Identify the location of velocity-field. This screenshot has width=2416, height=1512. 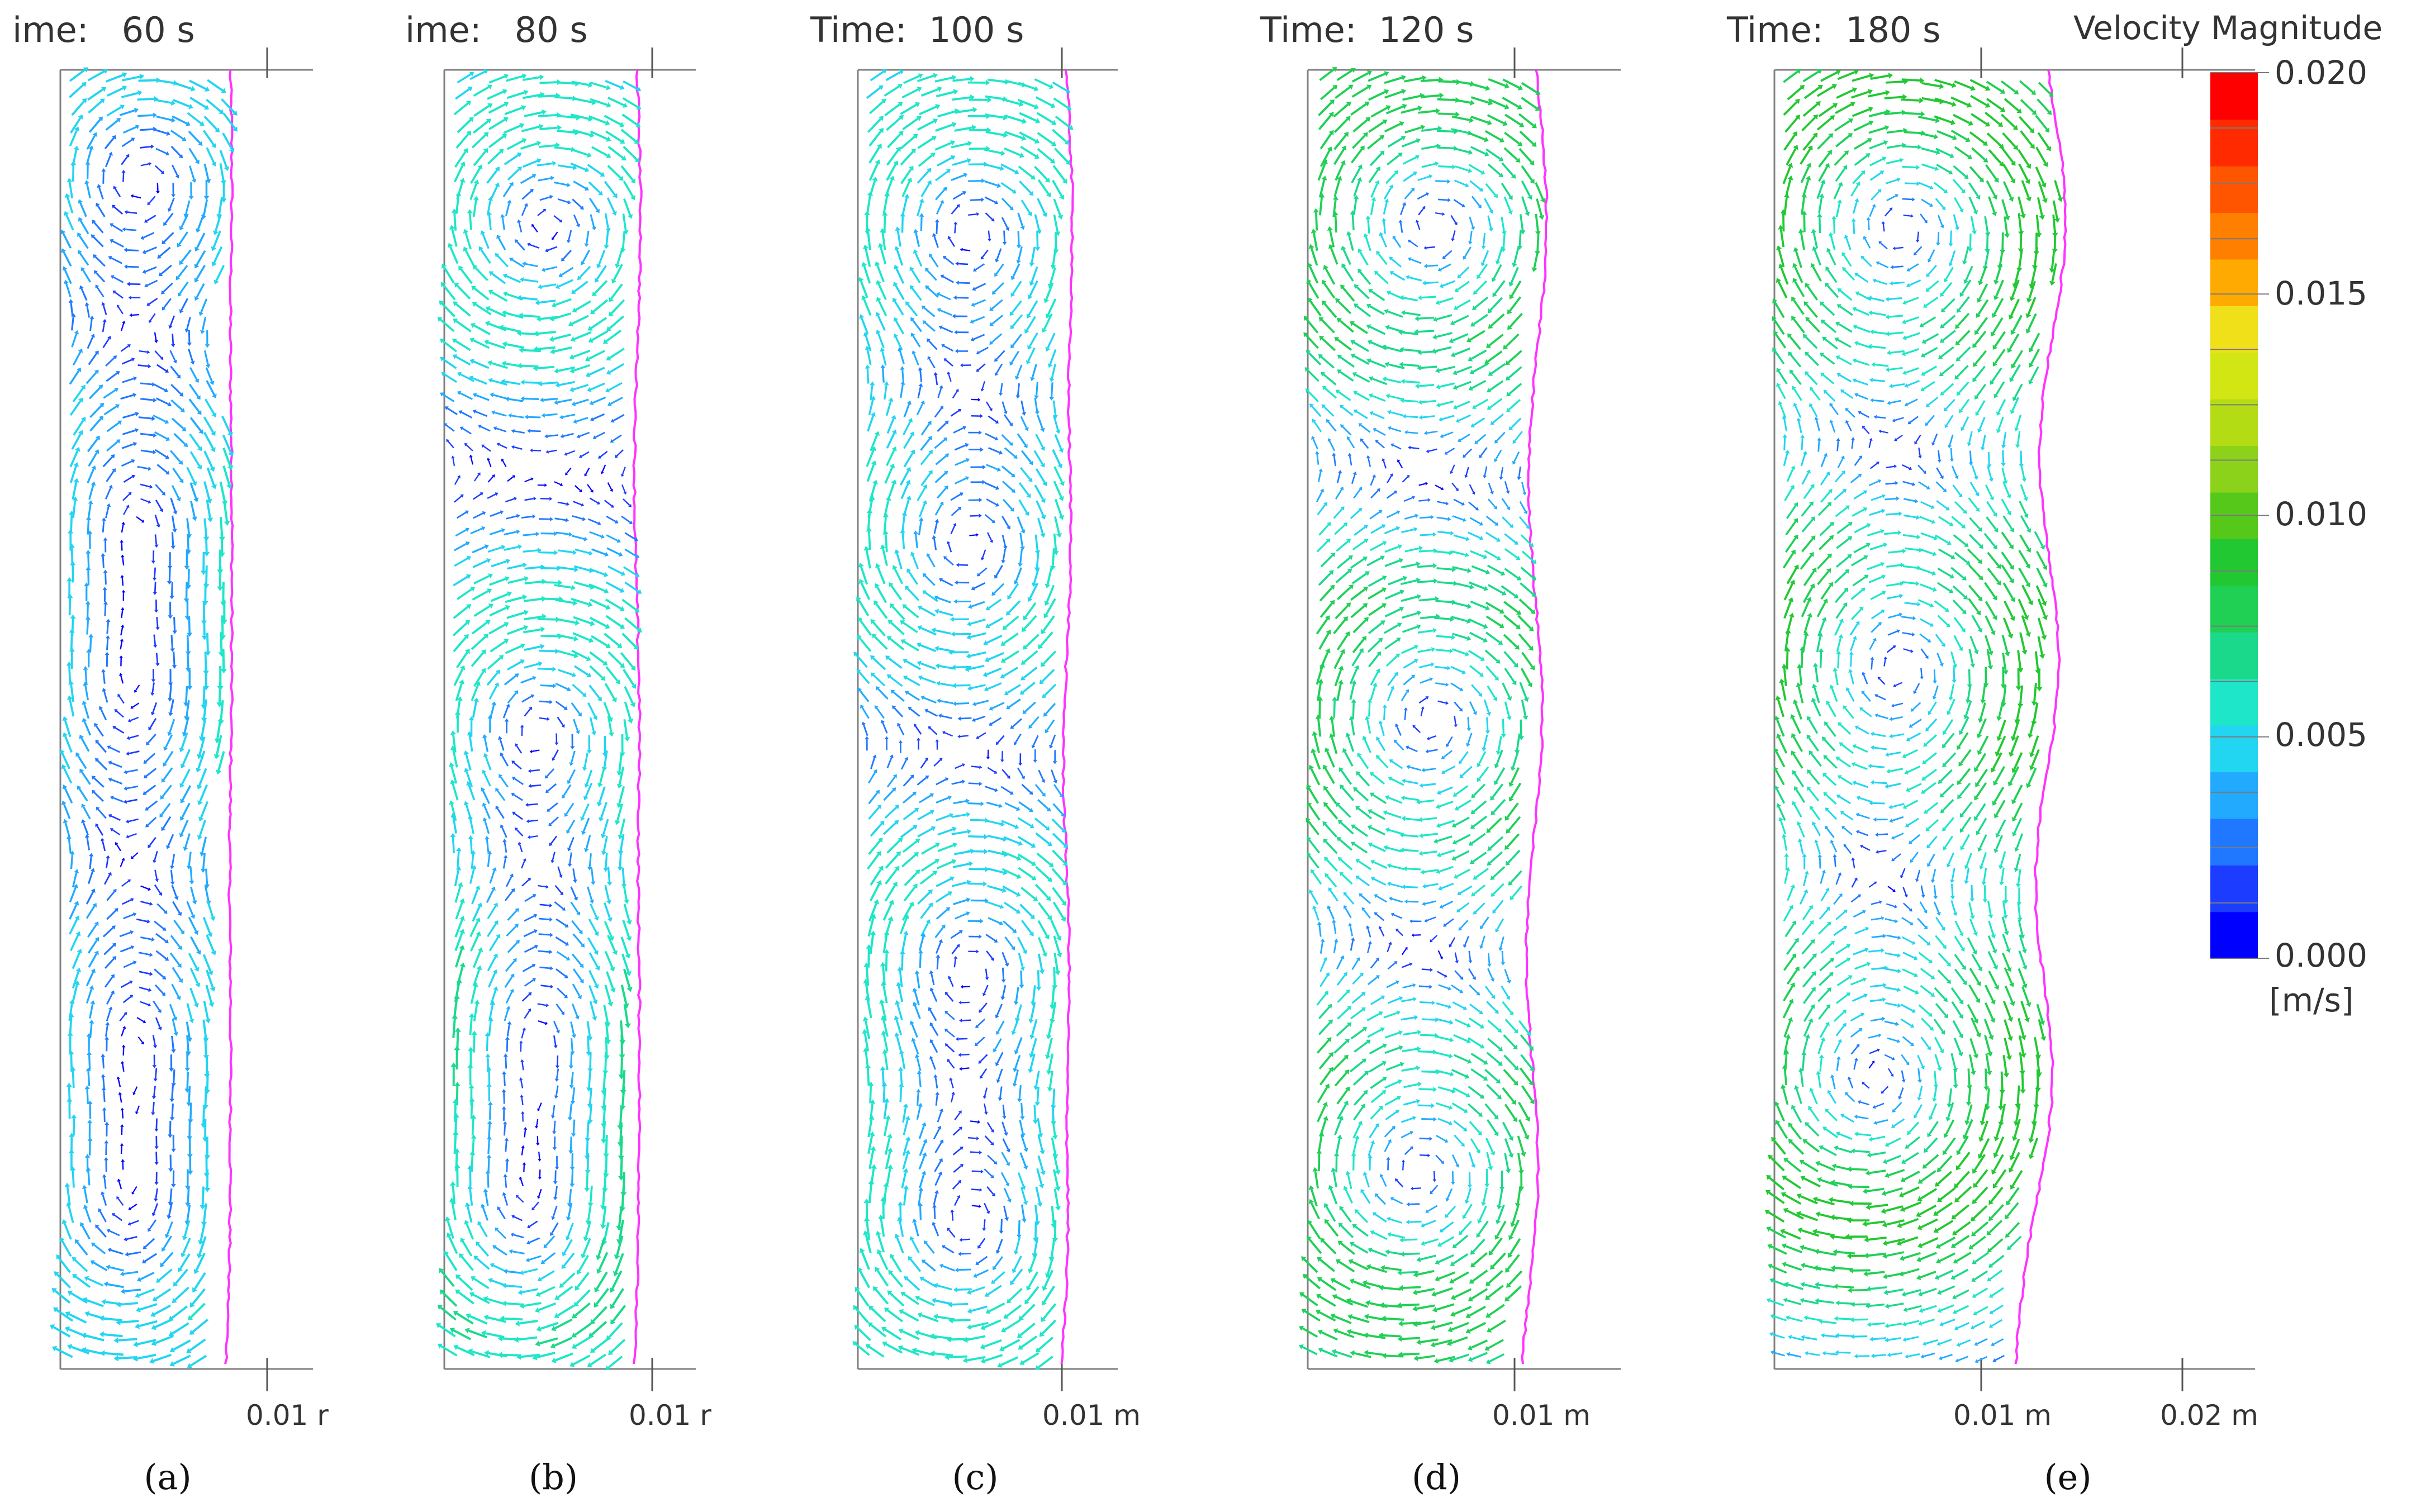
(963, 719).